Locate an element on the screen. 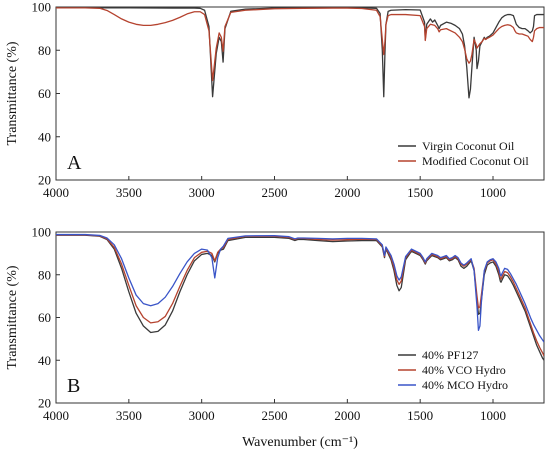  series-line-modified-coconut-oil is located at coordinates (300, 44).